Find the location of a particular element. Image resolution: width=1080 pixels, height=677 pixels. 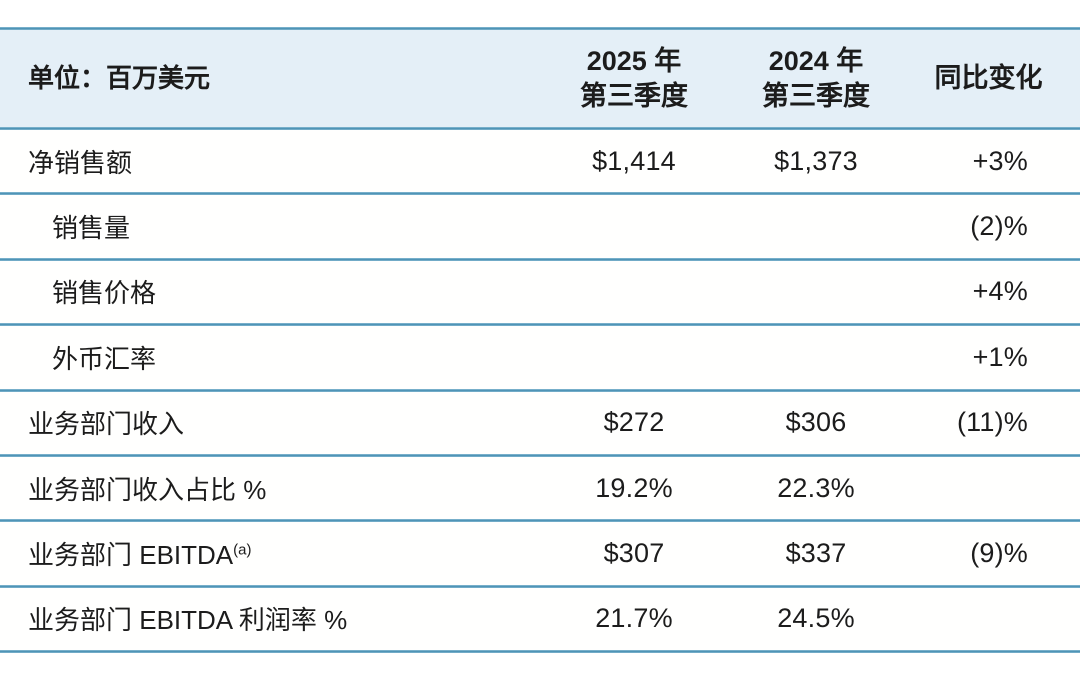

row-label: 外币汇率 is located at coordinates (271, 357).